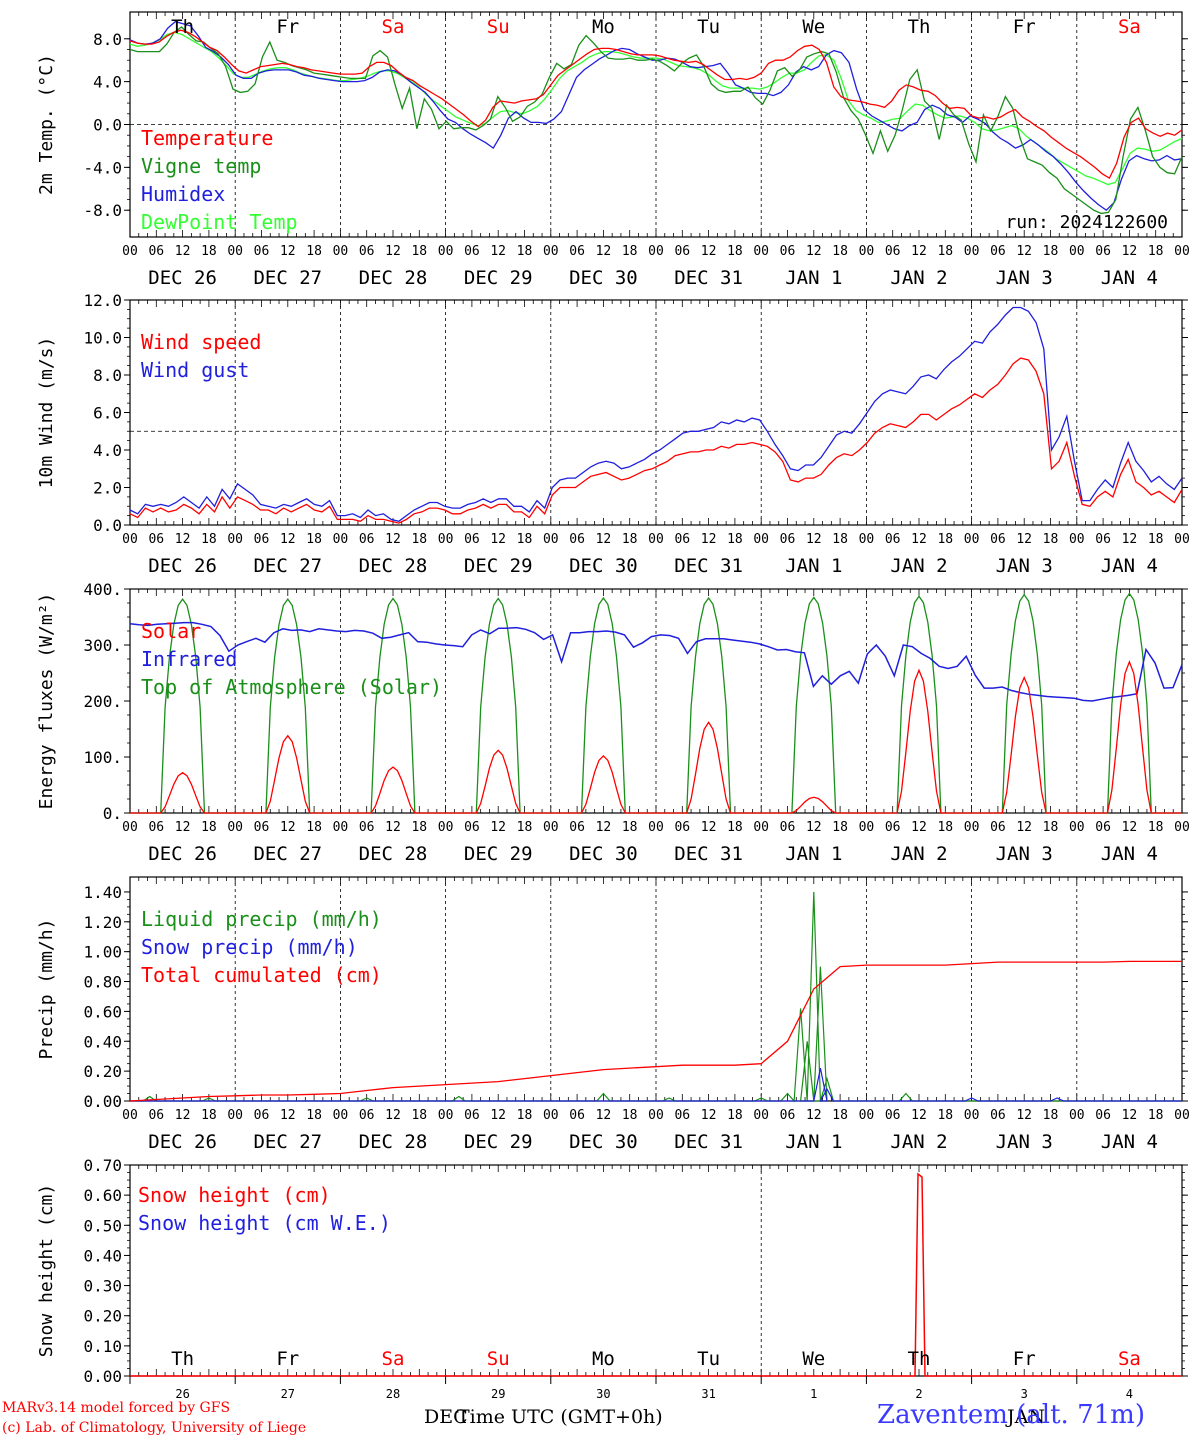 The height and width of the screenshot is (1440, 1194). What do you see at coordinates (234, 1195) in the screenshot?
I see `legend-snow-height-cm-: Snow height (cm)` at bounding box center [234, 1195].